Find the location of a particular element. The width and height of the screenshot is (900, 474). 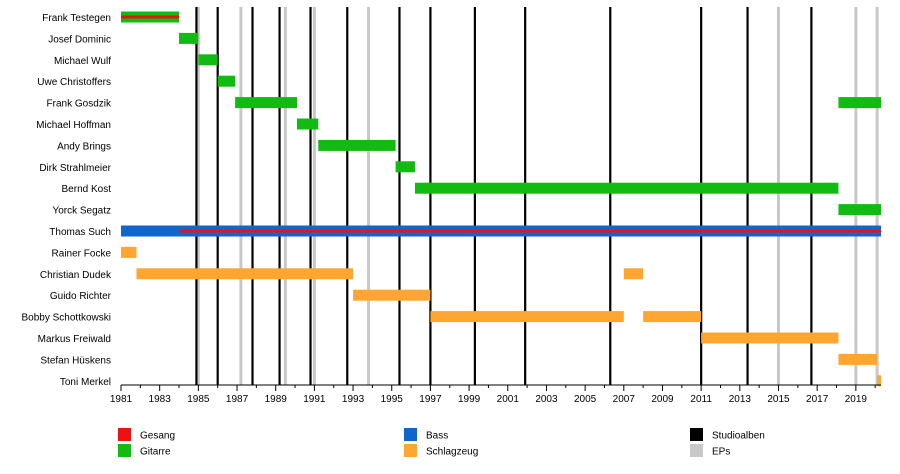

x-tick-label: 2013 is located at coordinates (740, 399).